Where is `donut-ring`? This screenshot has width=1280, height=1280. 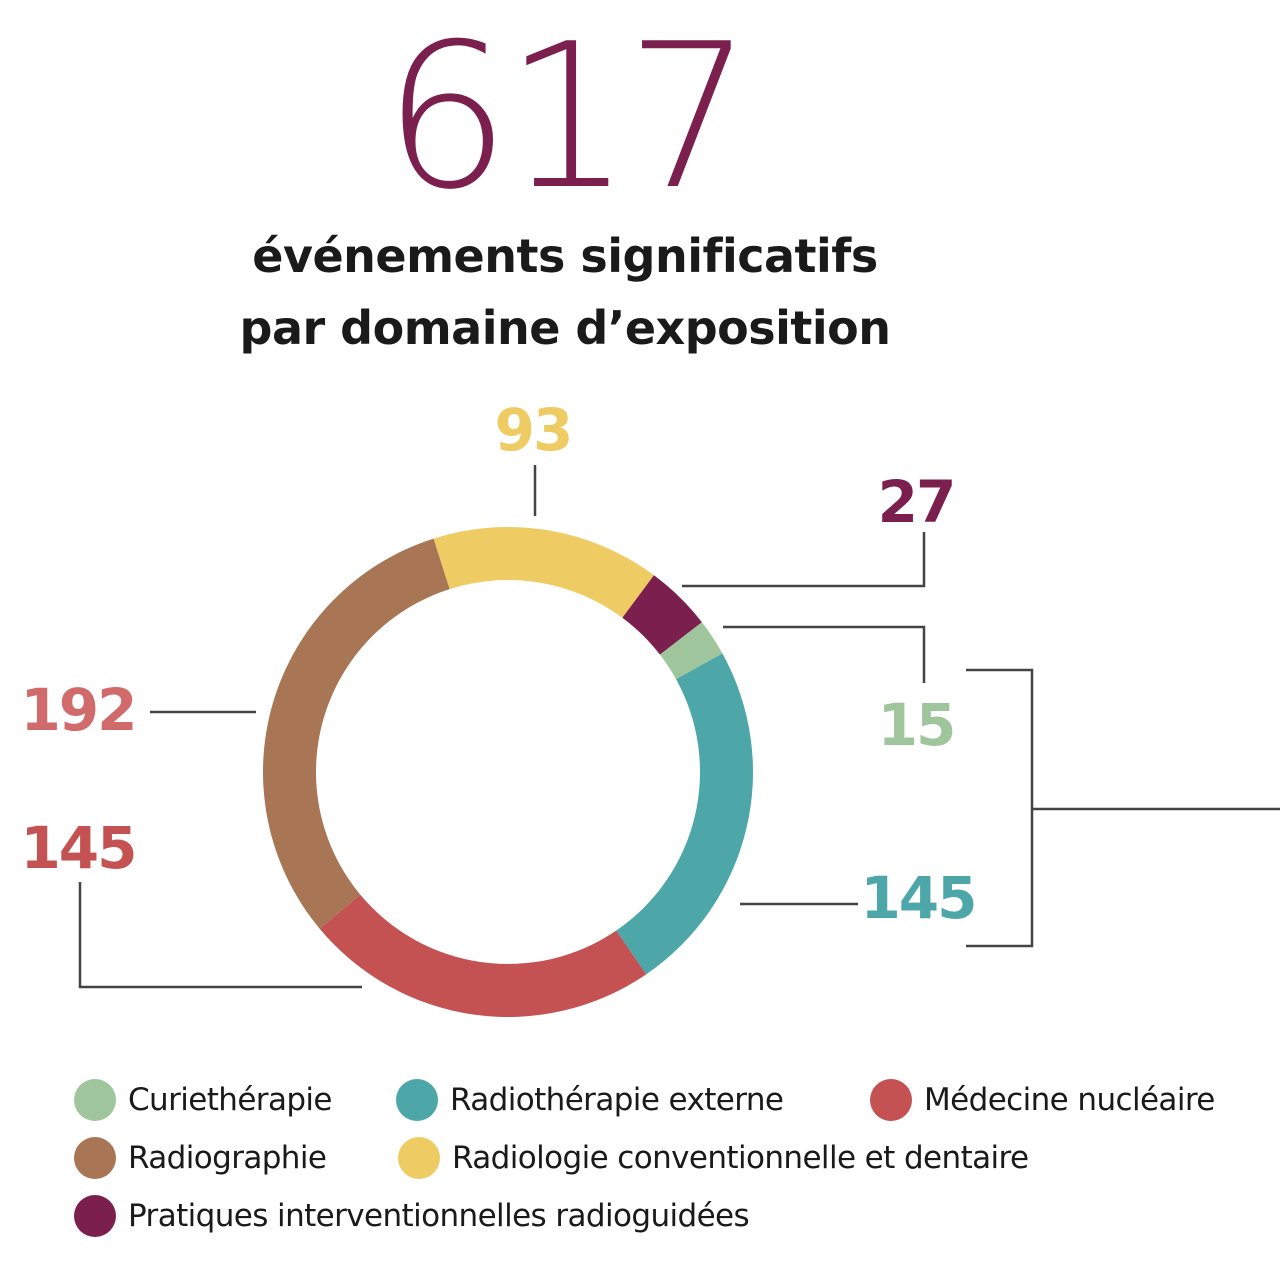 donut-ring is located at coordinates (508, 771).